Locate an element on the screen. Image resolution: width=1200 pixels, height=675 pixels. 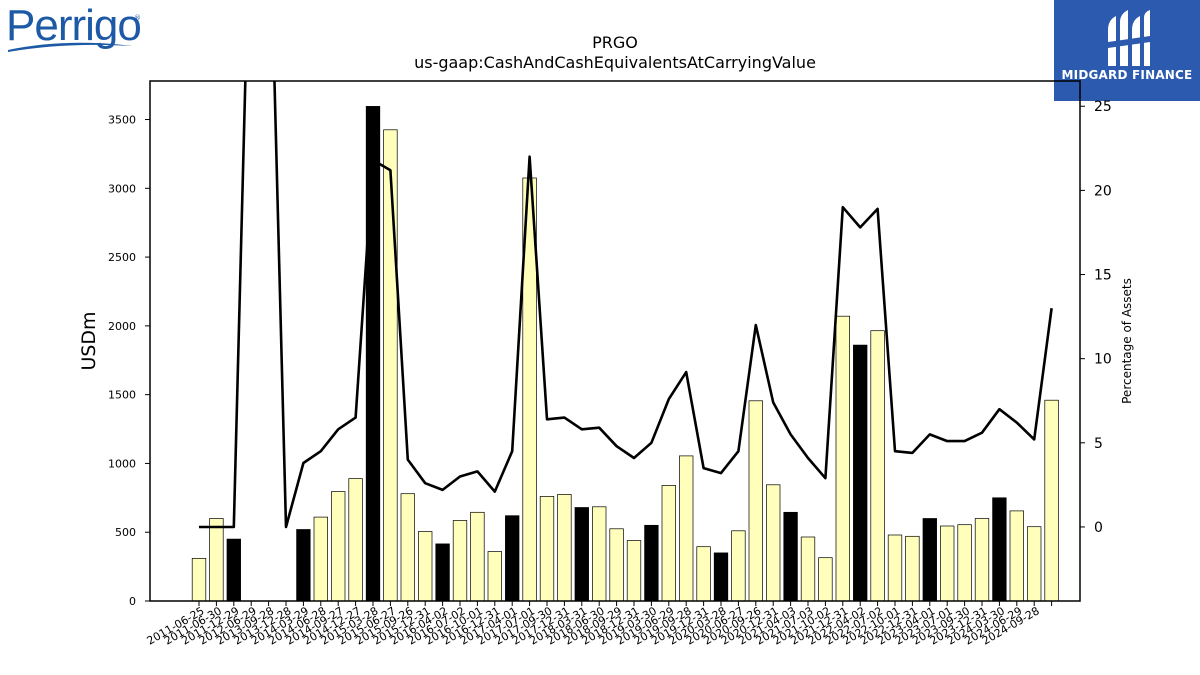
y-tick-label: 0 is located at coordinates (132, 601).